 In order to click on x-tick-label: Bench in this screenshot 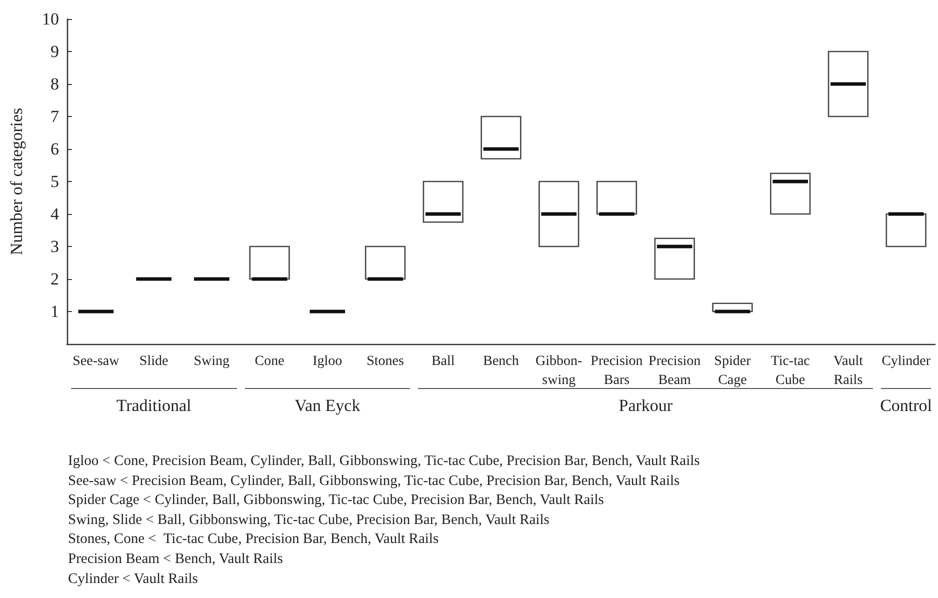, I will do `click(501, 361)`.